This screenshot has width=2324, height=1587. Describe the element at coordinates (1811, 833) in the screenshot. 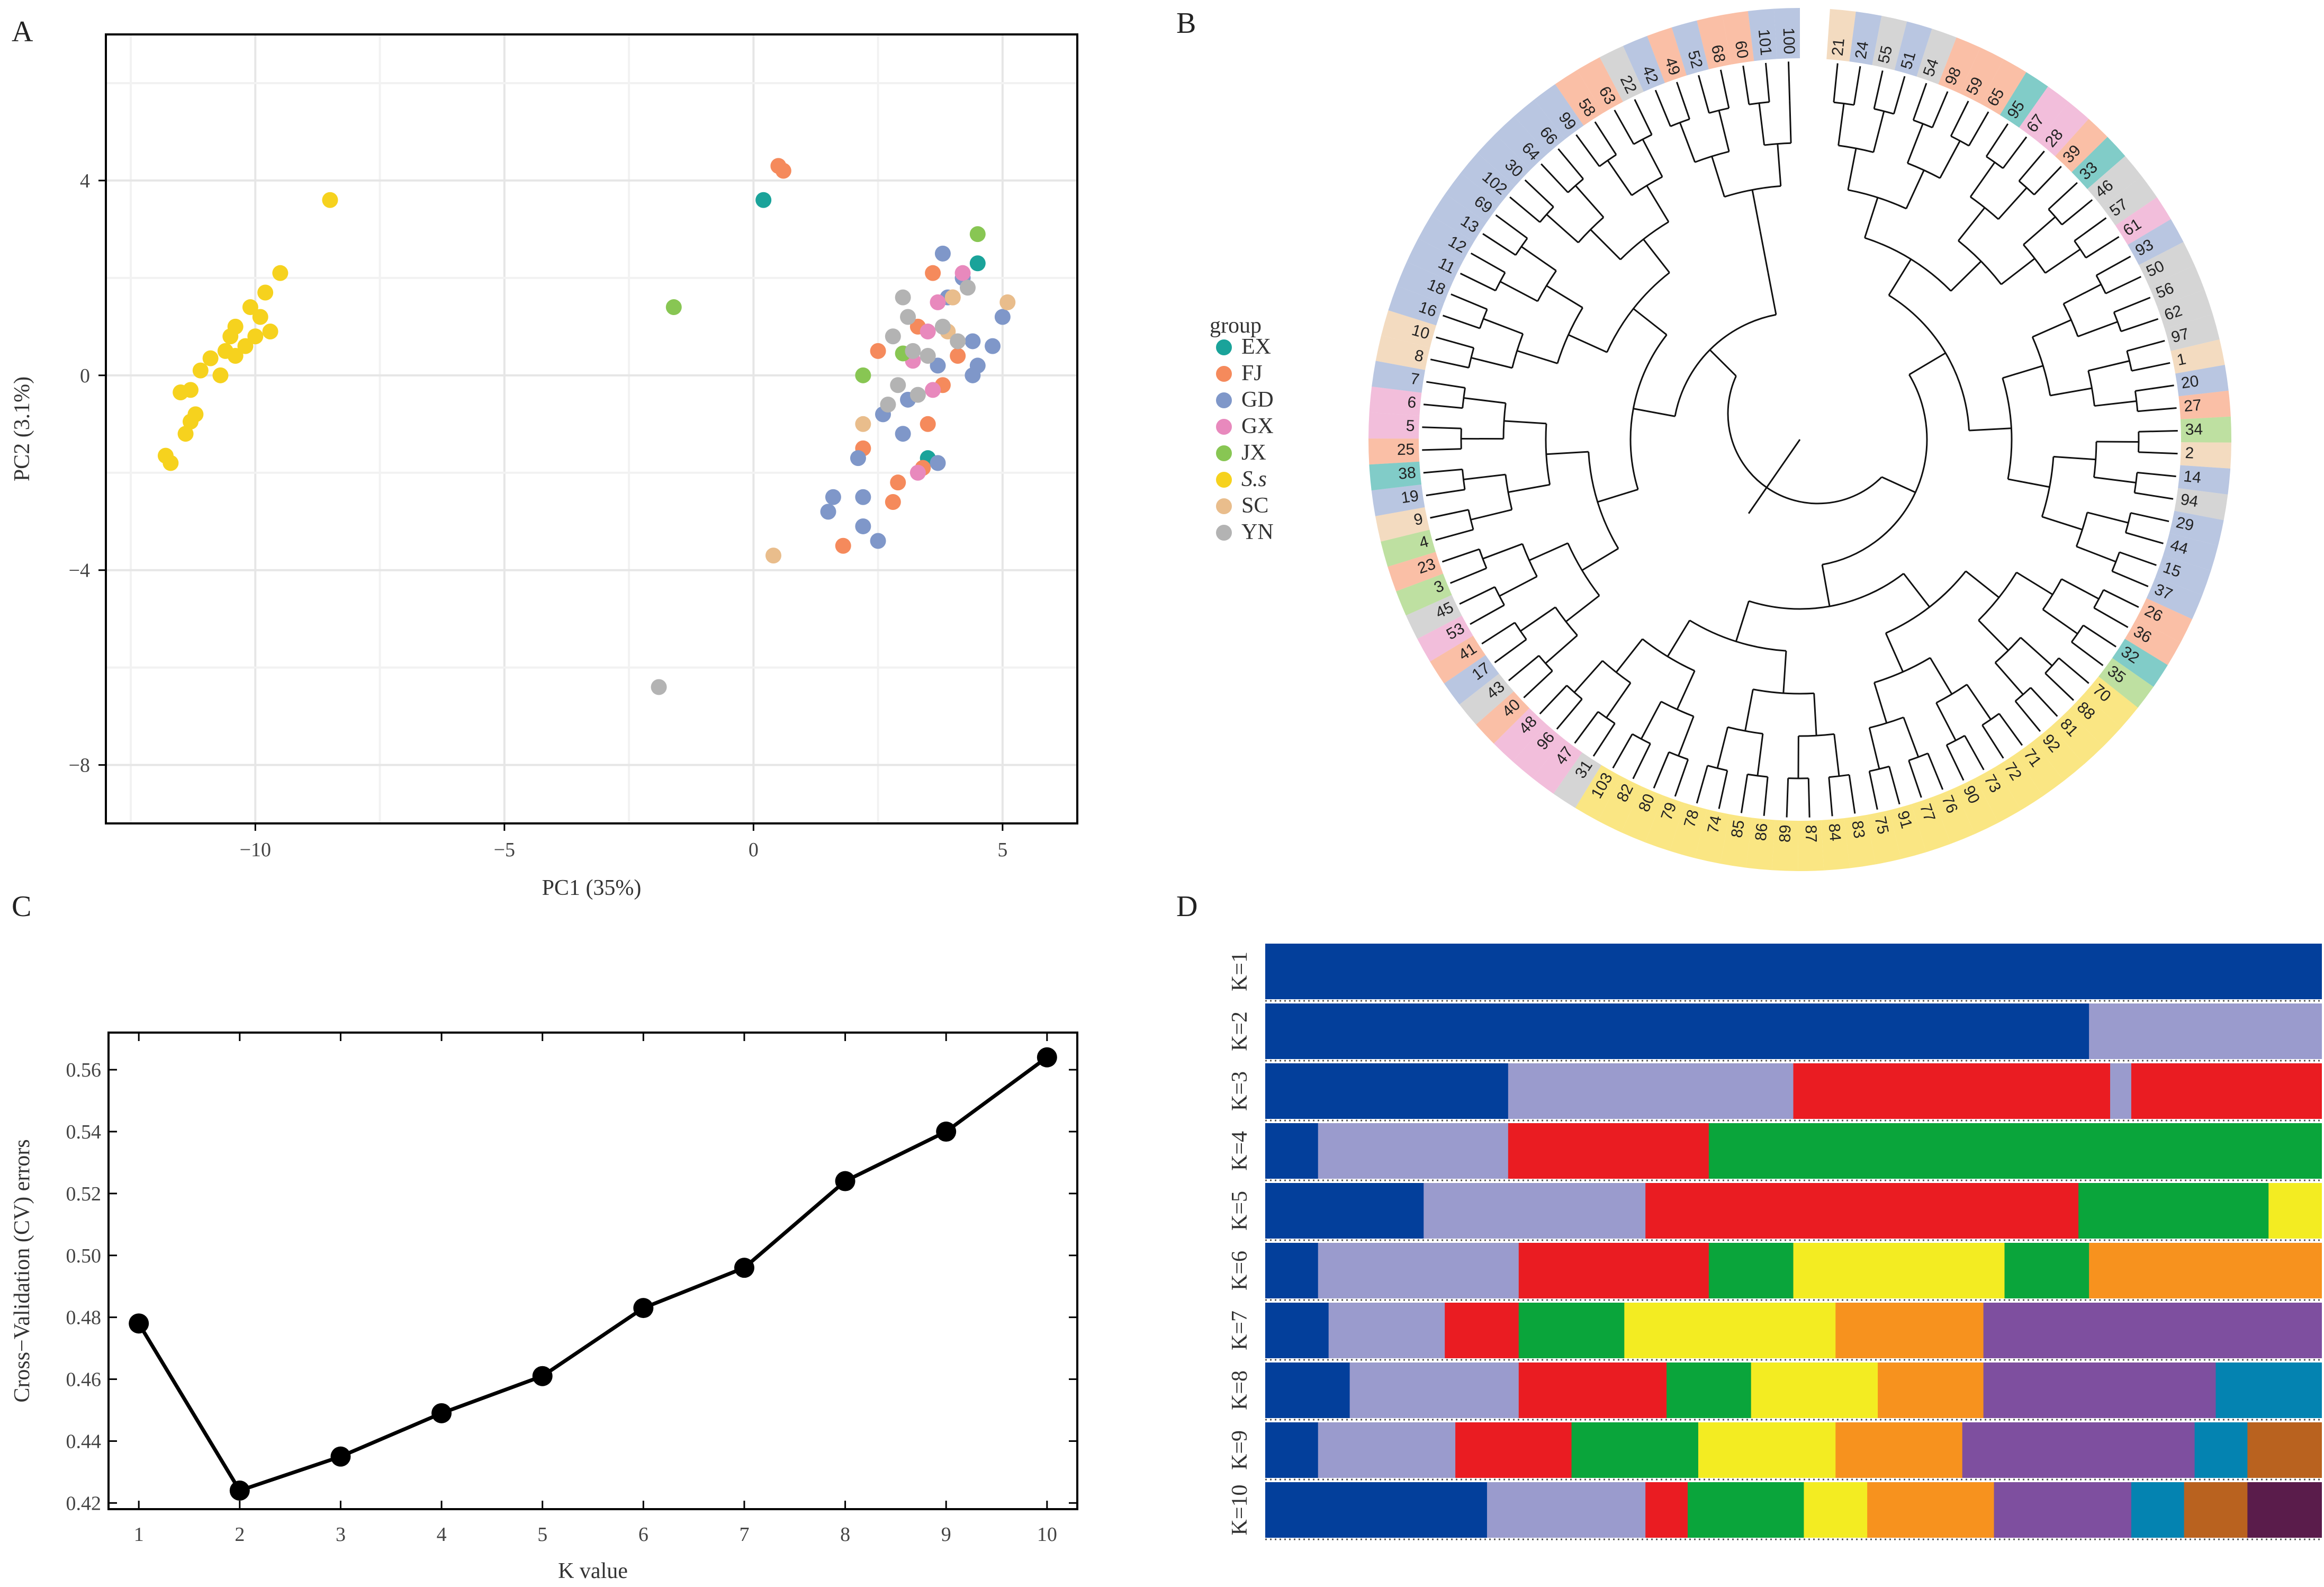

I see `leaf-label: 87` at that location.